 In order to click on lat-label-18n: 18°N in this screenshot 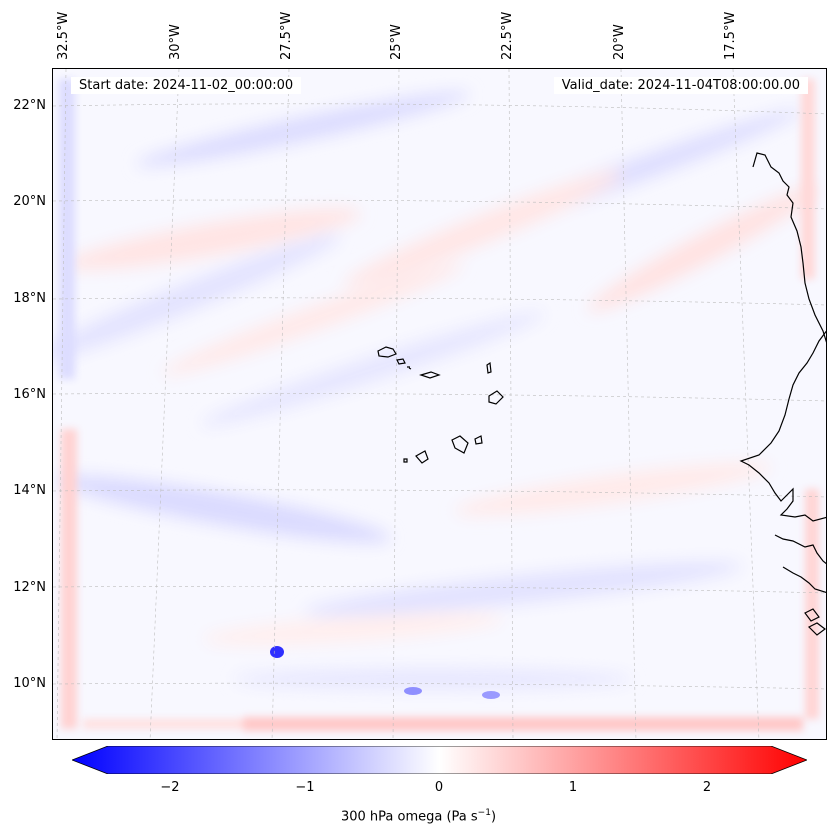, I will do `click(29, 298)`.